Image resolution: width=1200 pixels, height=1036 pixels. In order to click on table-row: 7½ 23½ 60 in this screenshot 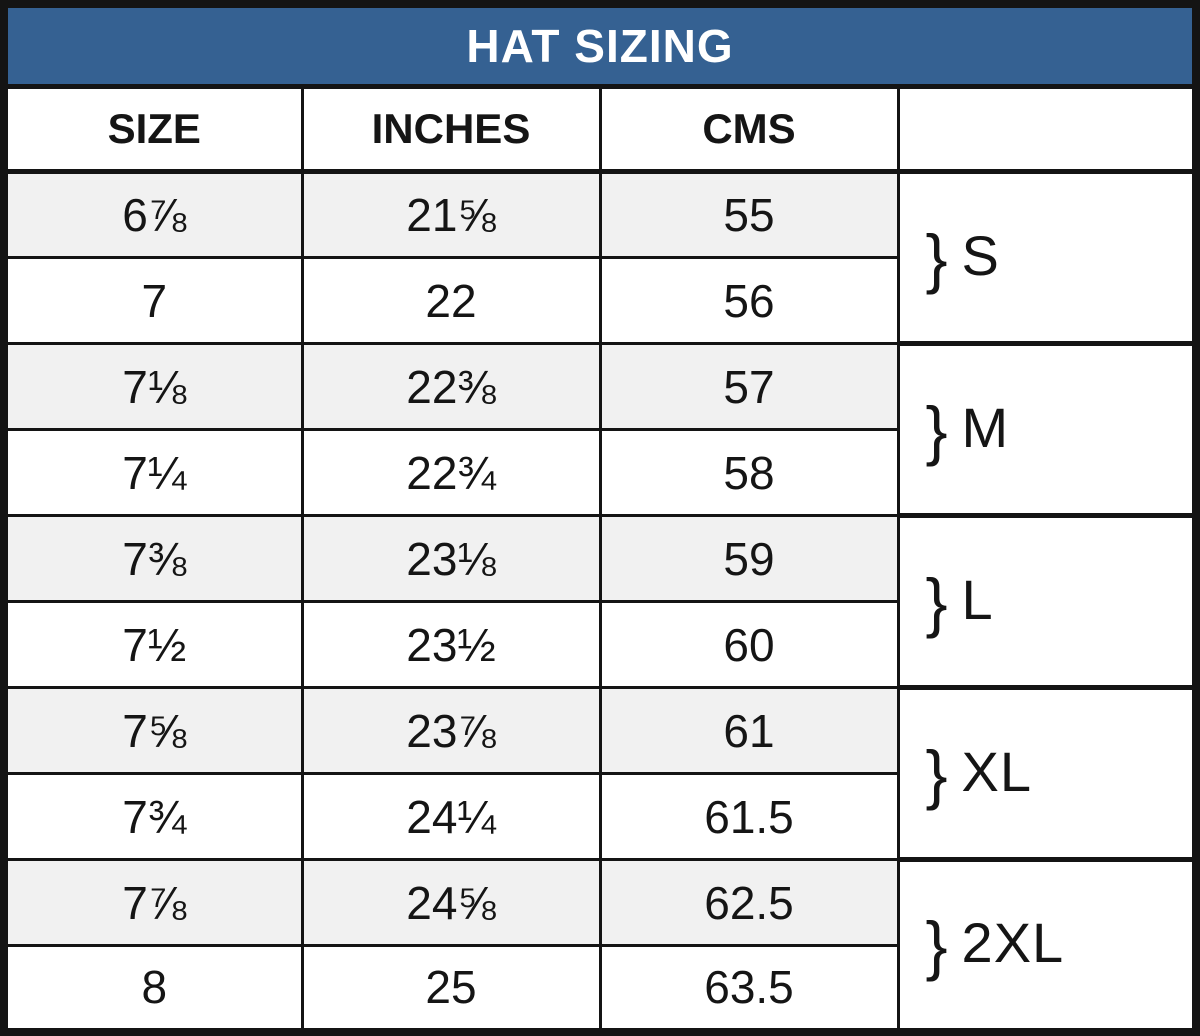, I will do `click(599, 644)`.